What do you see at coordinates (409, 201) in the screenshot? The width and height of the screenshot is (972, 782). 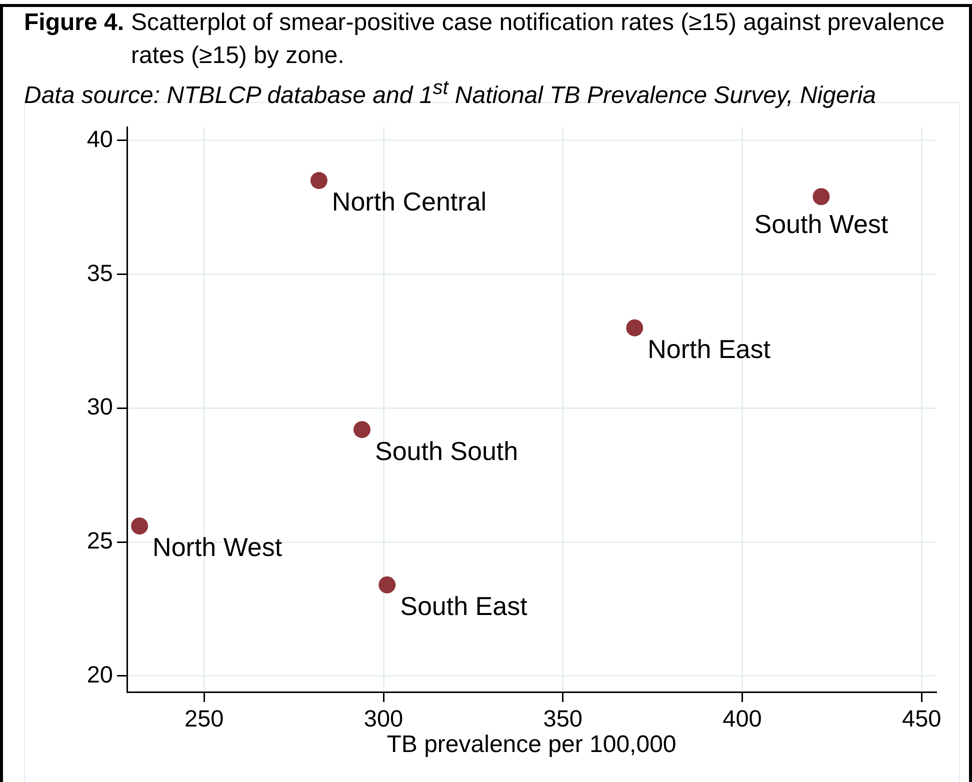 I see `annotation: North Central` at bounding box center [409, 201].